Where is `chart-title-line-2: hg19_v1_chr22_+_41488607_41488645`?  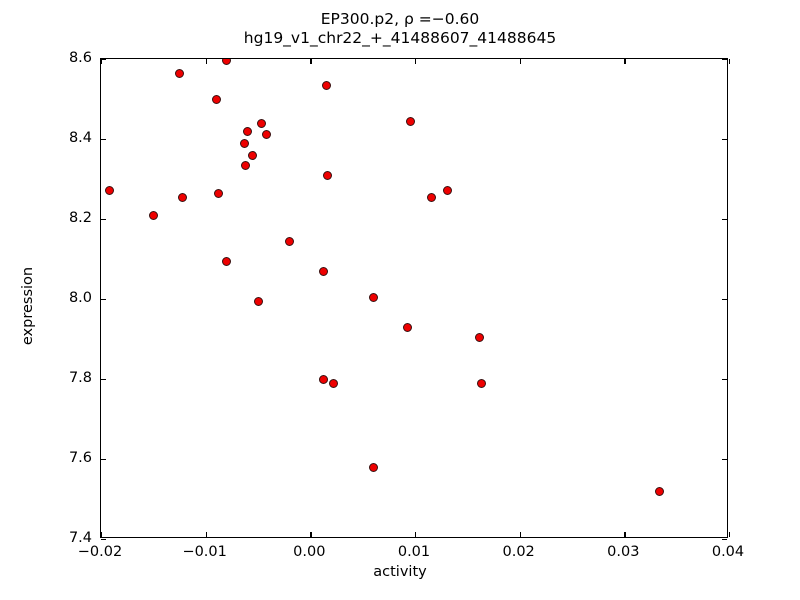
chart-title-line-2: hg19_v1_chr22_+_41488607_41488645 is located at coordinates (400, 38).